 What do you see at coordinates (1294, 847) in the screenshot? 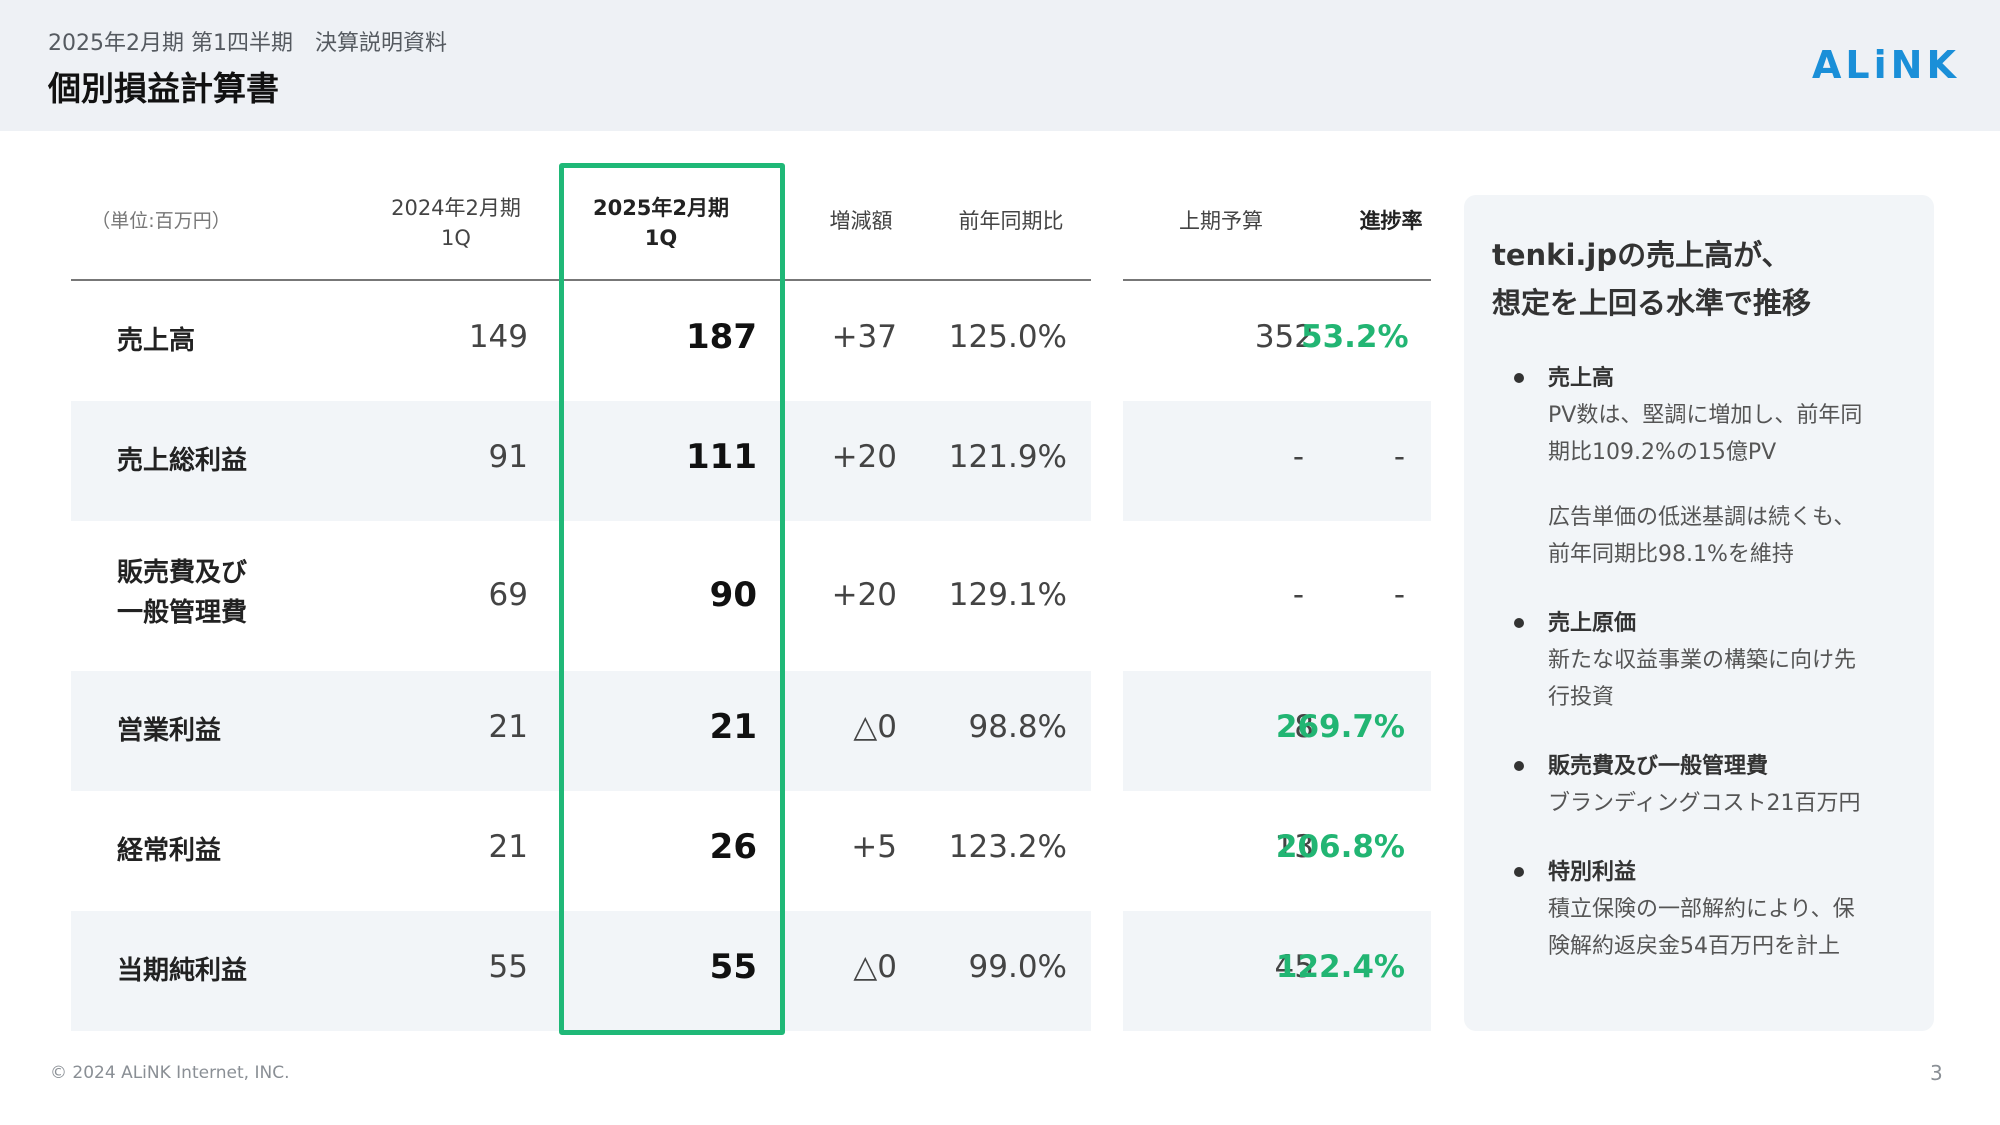
I see `budget-value: 13` at bounding box center [1294, 847].